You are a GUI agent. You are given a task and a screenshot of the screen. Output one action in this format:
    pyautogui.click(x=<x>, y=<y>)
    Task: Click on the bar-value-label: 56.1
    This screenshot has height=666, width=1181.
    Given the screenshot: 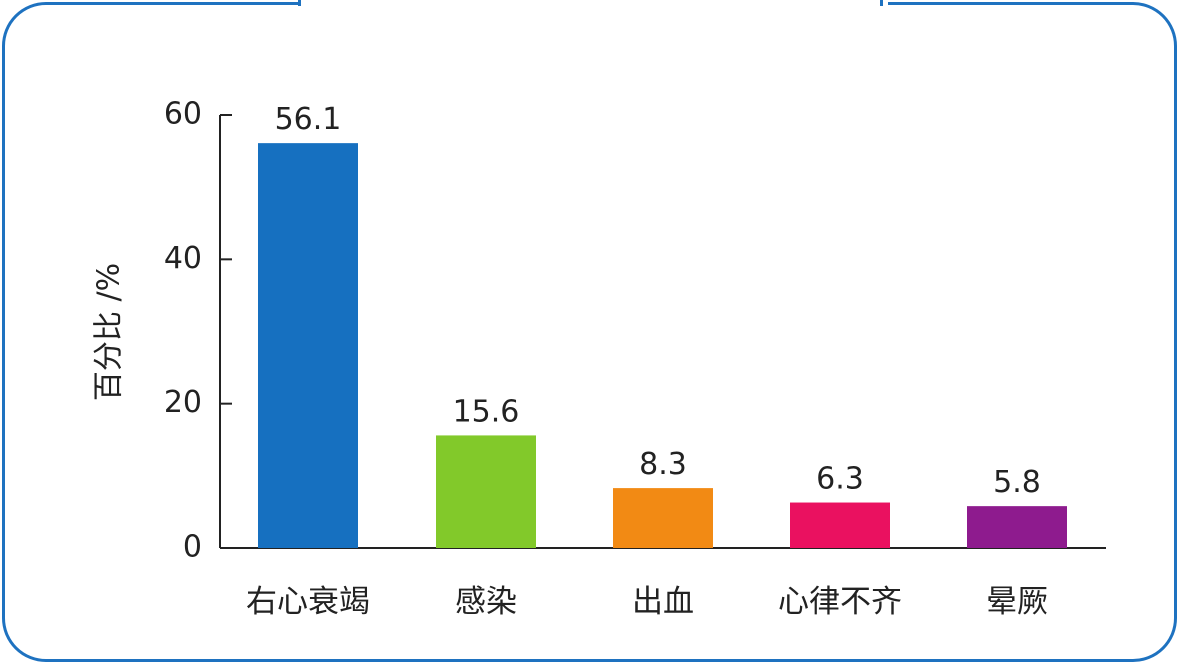 What is the action you would take?
    pyautogui.click(x=308, y=119)
    